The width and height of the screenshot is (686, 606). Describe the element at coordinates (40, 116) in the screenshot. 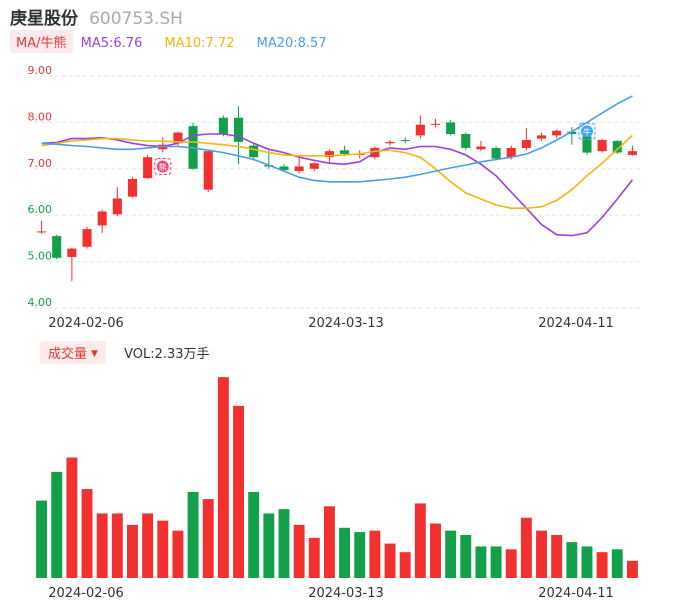

I see `y-tick-label: 8.00` at that location.